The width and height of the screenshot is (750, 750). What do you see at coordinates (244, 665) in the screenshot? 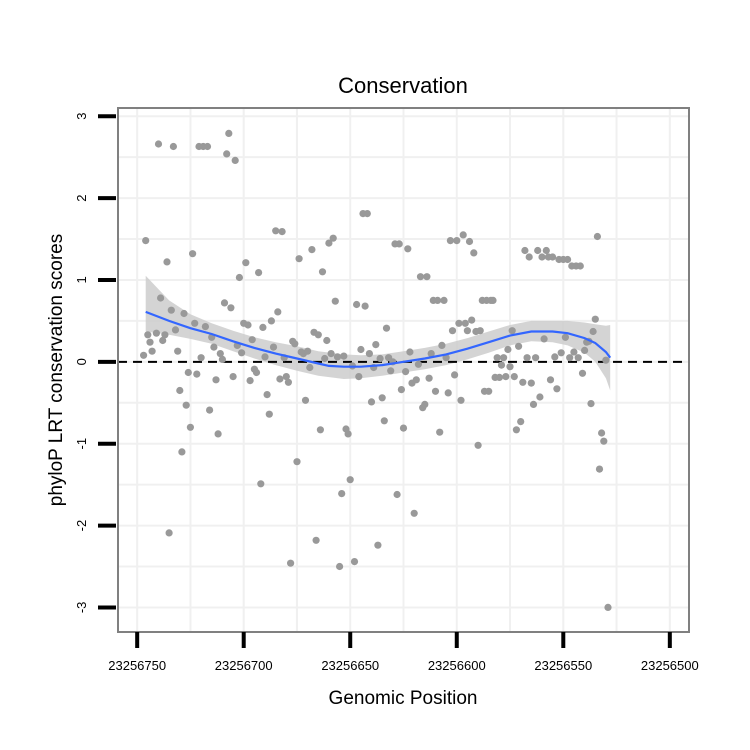
I see `x-tick-label: 23256700` at bounding box center [244, 665].